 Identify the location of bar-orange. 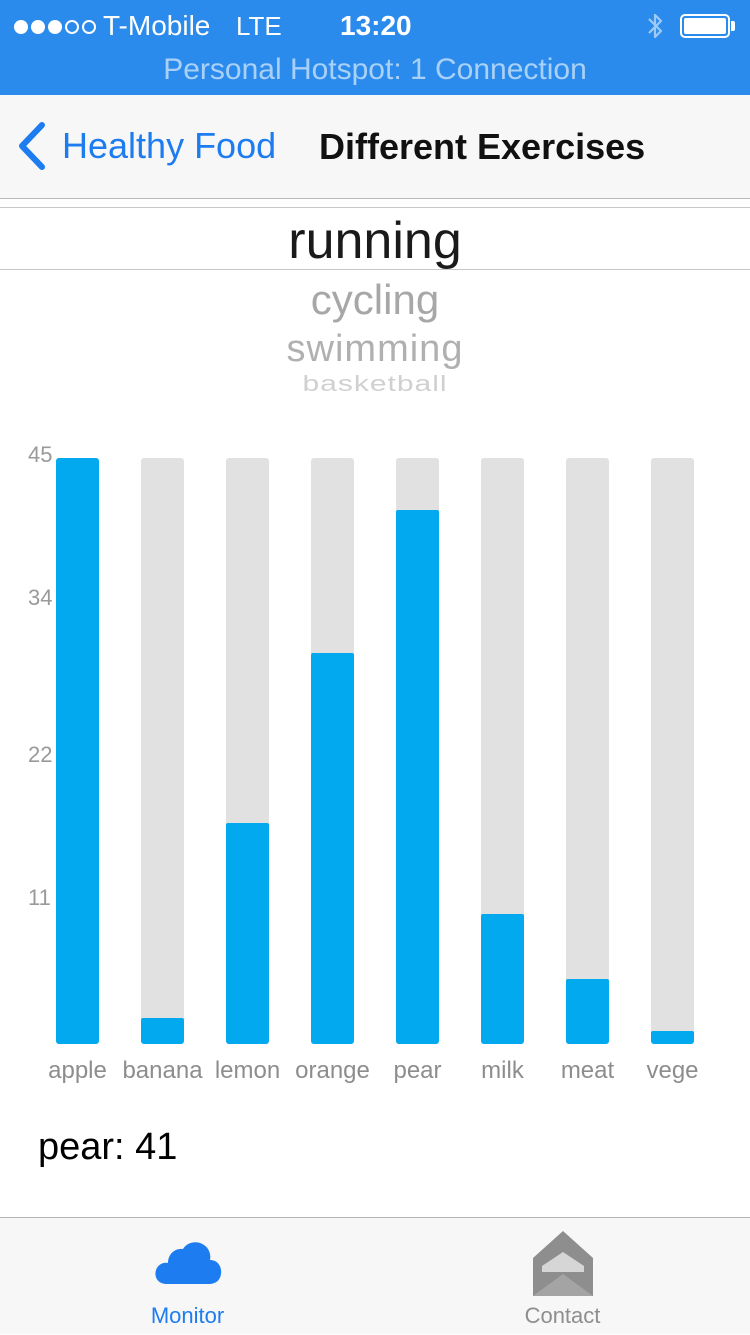
(332, 751).